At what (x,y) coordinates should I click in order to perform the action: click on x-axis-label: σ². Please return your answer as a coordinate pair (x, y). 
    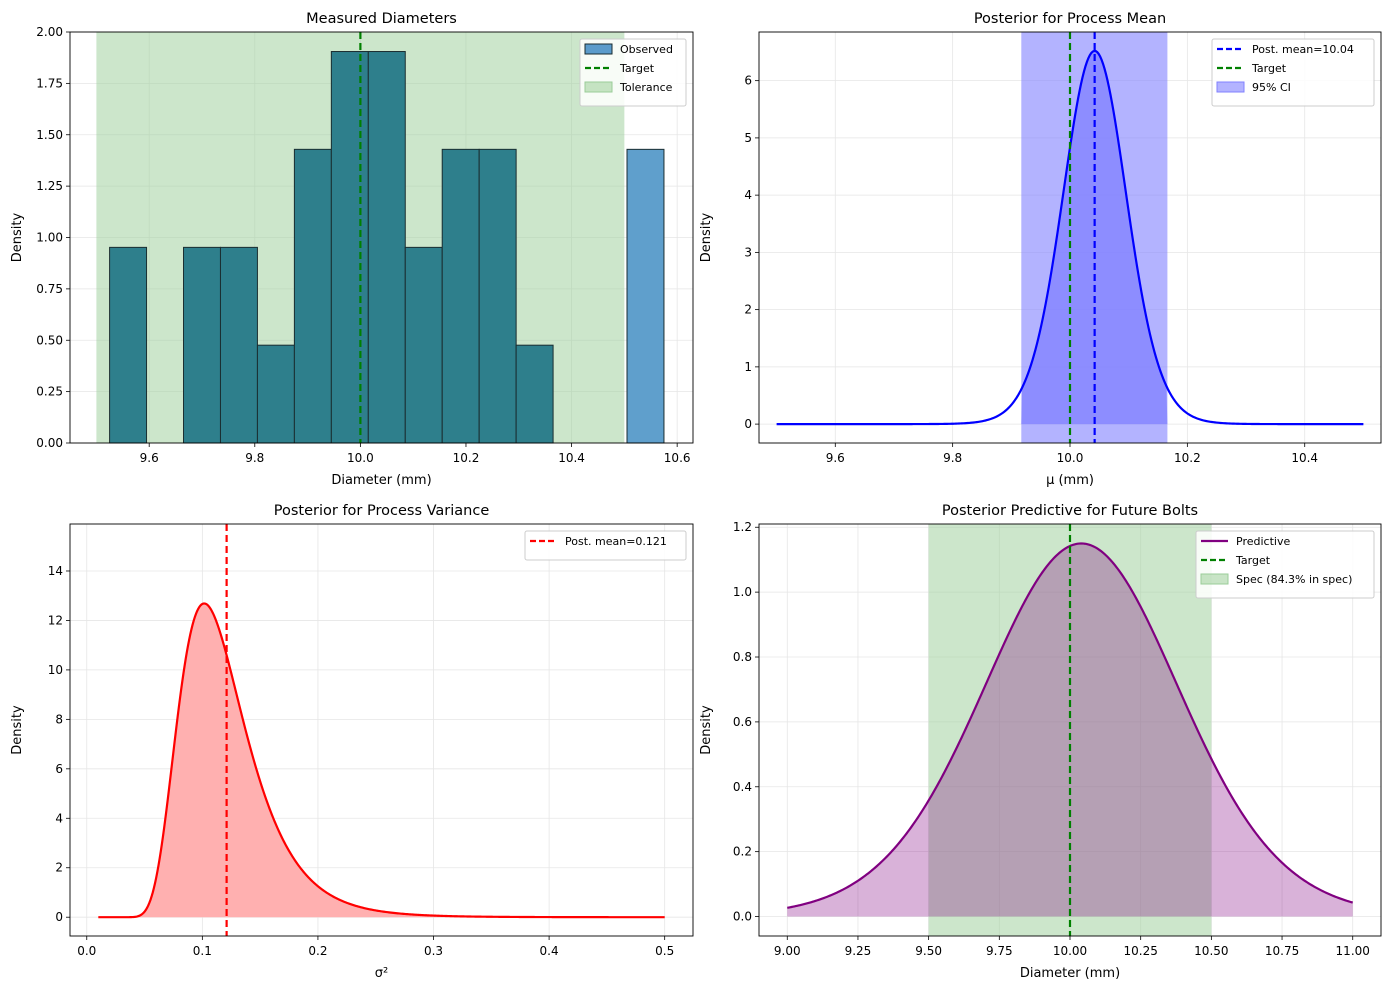
    Looking at the image, I should click on (381, 973).